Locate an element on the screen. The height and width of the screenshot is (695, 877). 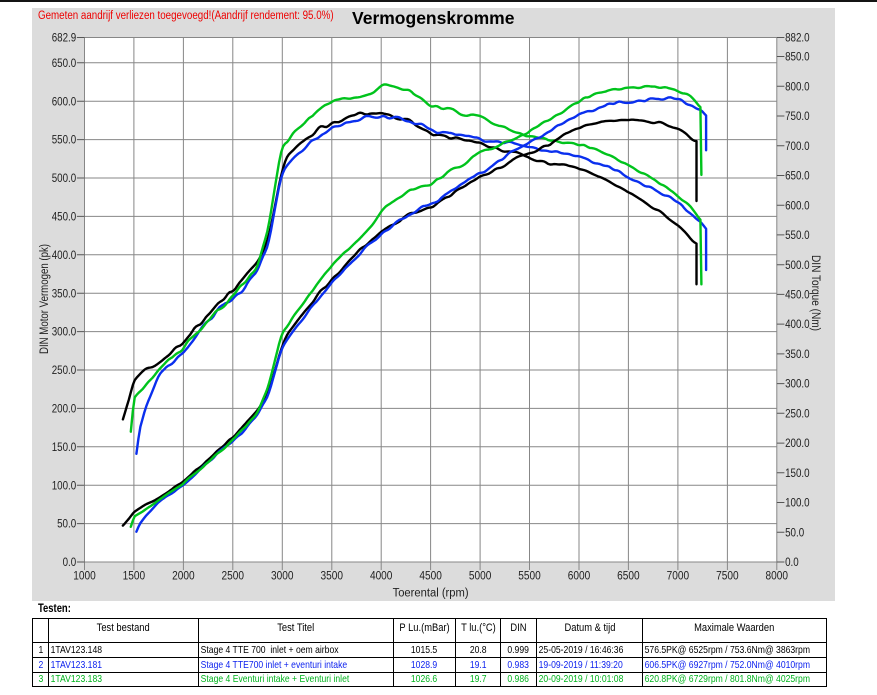
svg-text: DIN Torque (Nm) is located at coordinates (815, 293).